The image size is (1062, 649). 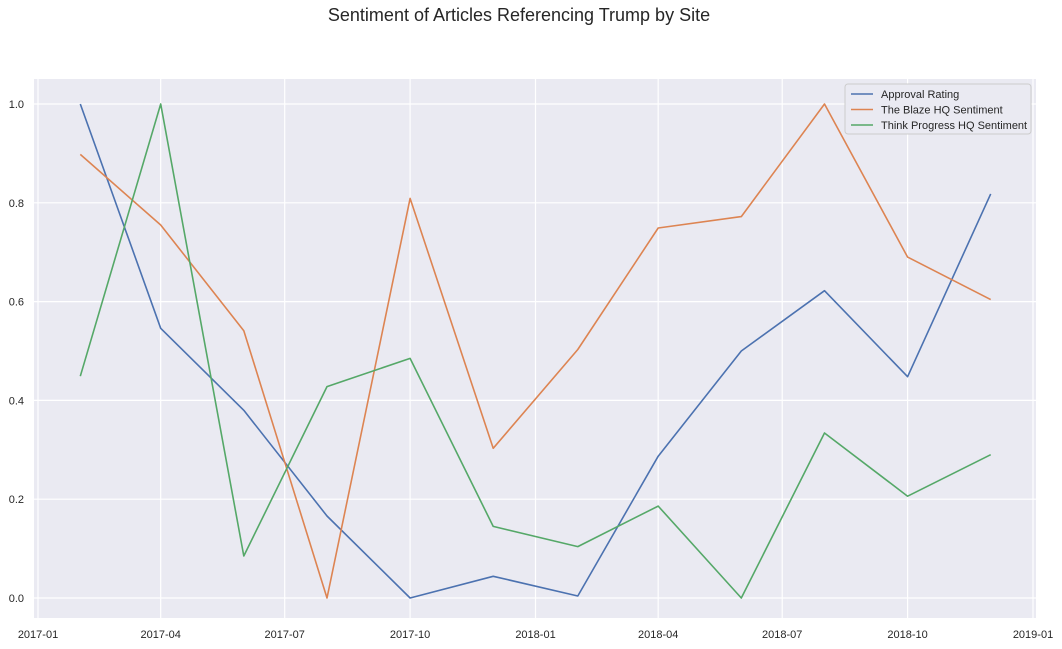 What do you see at coordinates (160, 635) in the screenshot?
I see `x-tick-label: 2017-04` at bounding box center [160, 635].